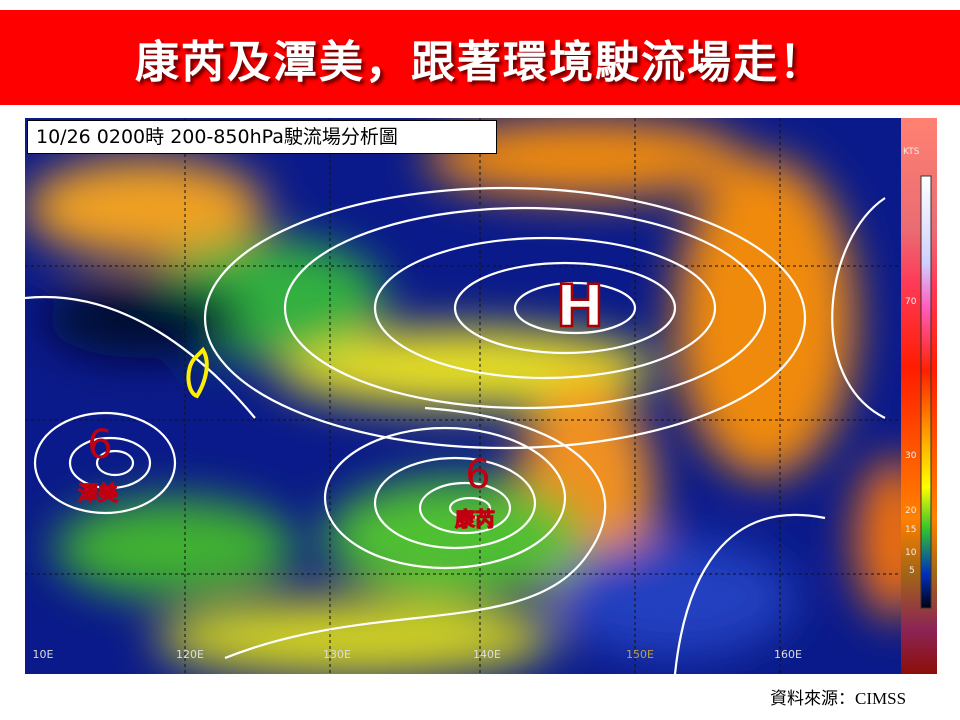  I want to click on high-pressure-label: H, so click(580, 306).